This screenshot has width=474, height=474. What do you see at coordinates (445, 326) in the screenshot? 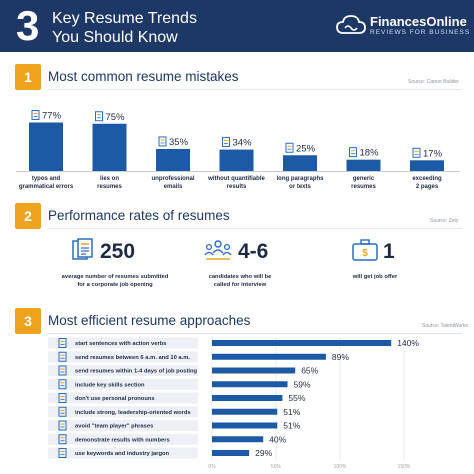
I see `section3-source: Source: TalentWorks` at bounding box center [445, 326].